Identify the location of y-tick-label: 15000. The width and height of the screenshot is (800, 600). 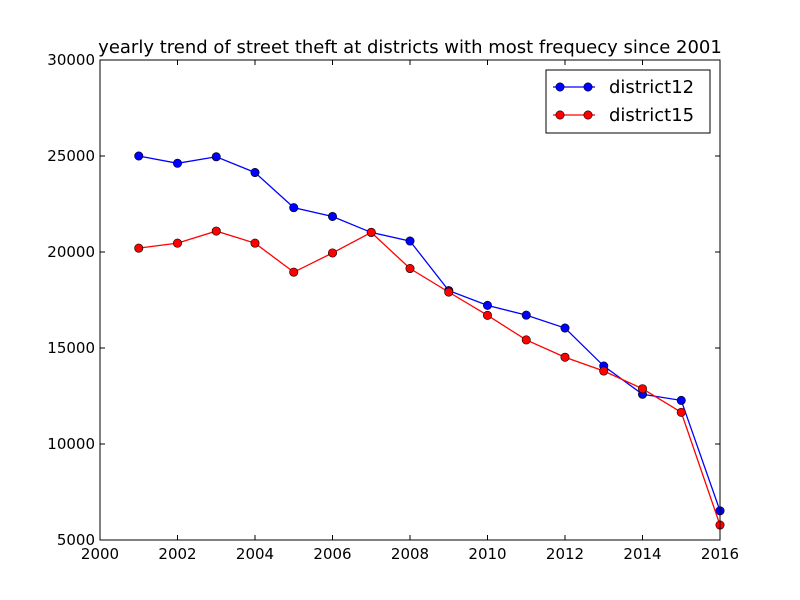
(71, 348).